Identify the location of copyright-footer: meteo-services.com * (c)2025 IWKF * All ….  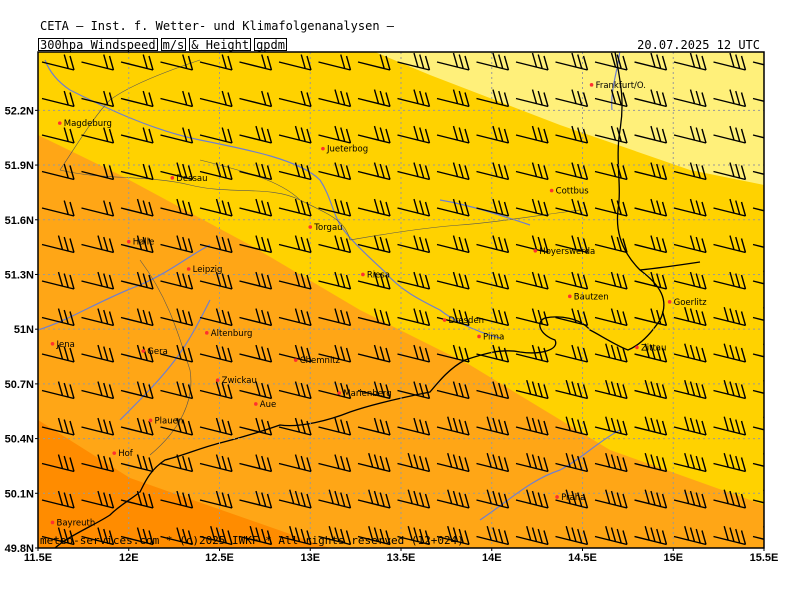
(252, 540).